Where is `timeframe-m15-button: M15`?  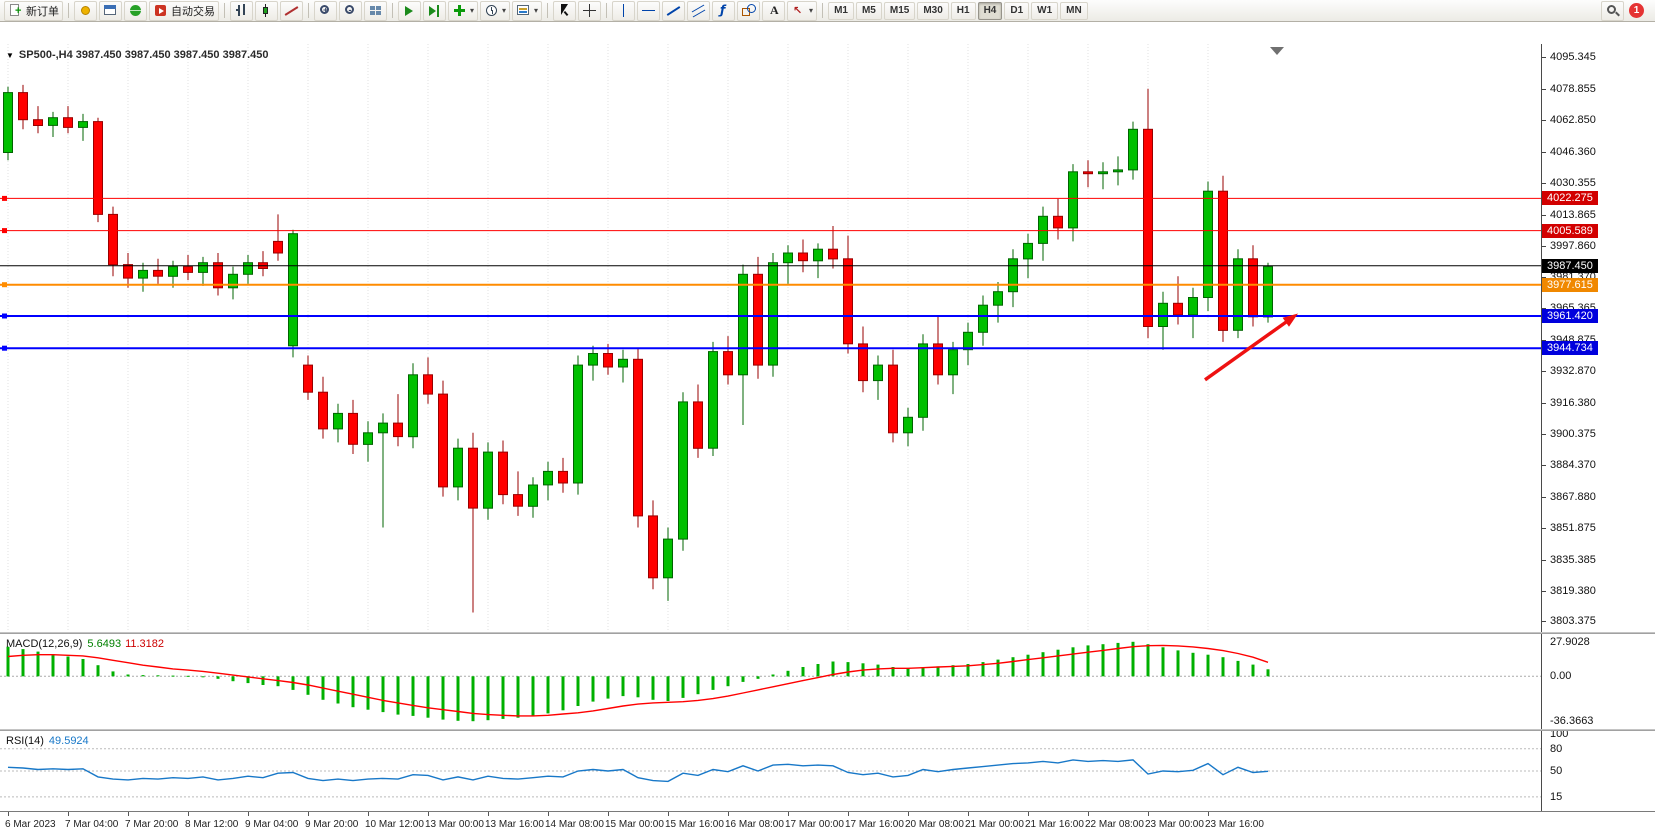
timeframe-m15-button: M15 is located at coordinates (899, 10).